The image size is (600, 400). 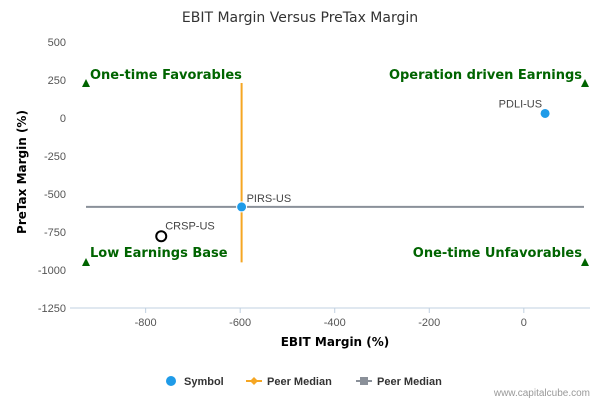 What do you see at coordinates (254, 381) in the screenshot?
I see `legend-diamond-icon` at bounding box center [254, 381].